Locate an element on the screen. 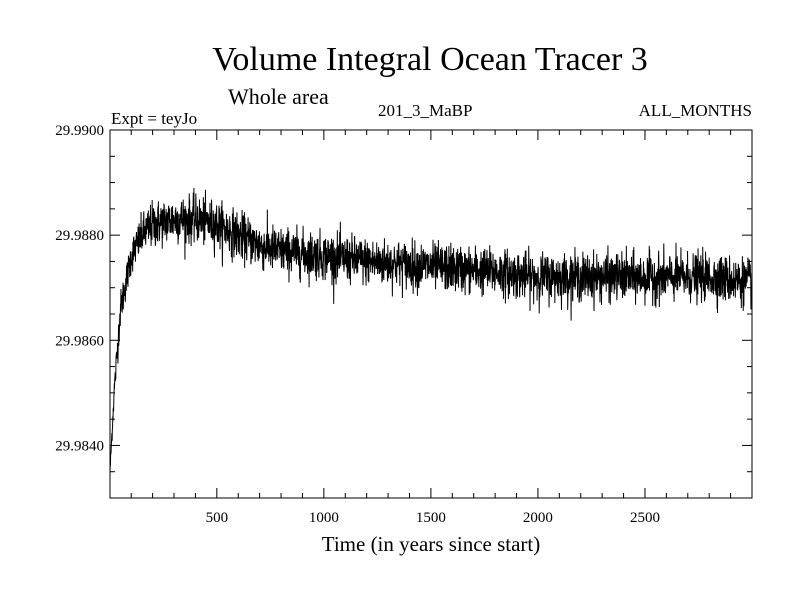 This screenshot has width=800, height=600. experiment-label: Expt = teyJo is located at coordinates (154, 118).